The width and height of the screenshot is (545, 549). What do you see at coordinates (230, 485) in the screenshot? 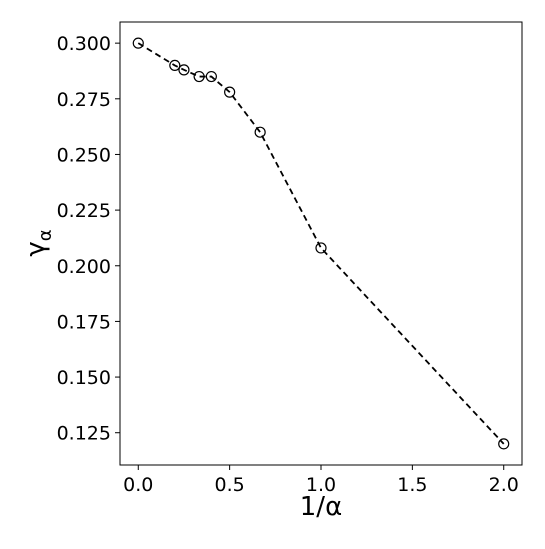
I see `x-tick-label: 0.5` at bounding box center [230, 485].